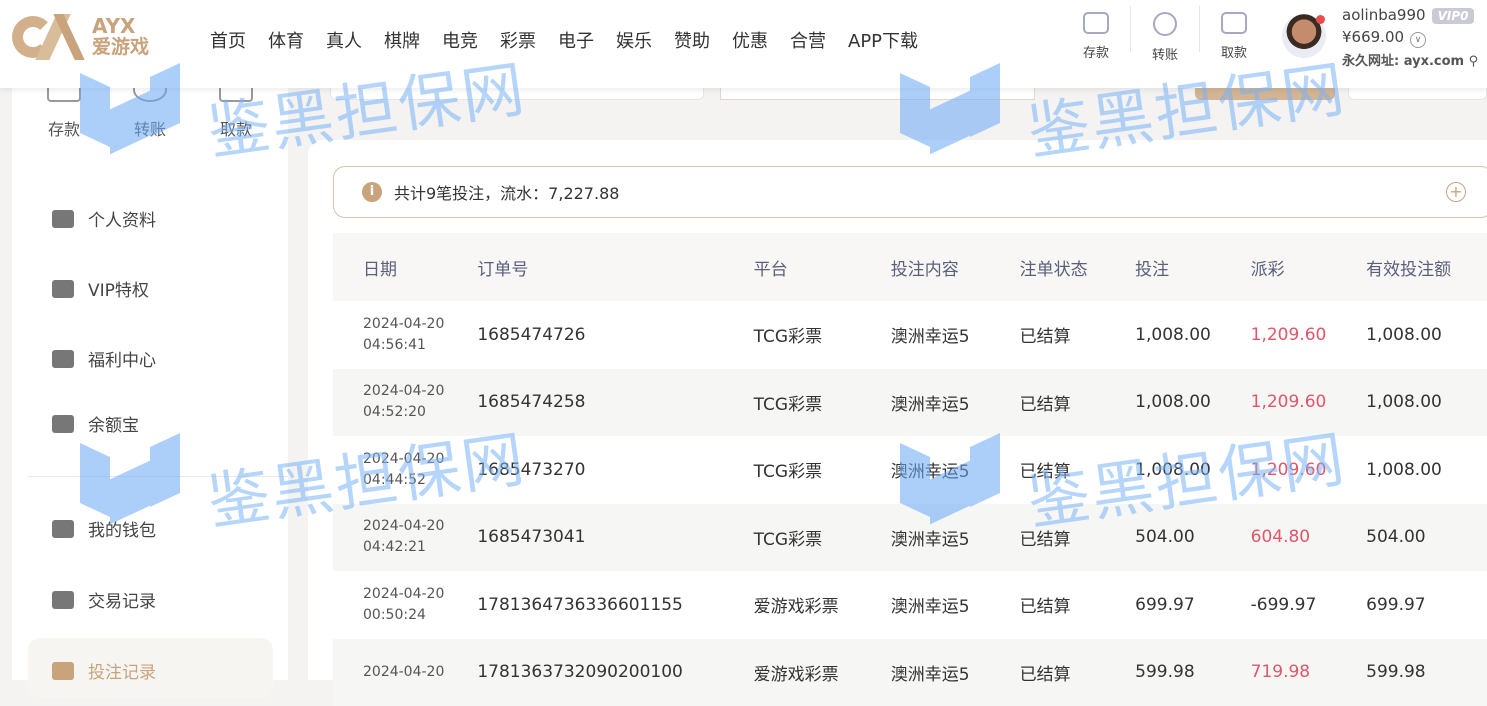 The height and width of the screenshot is (706, 1487). Describe the element at coordinates (1192, 403) in the screenshot. I see `bet-cell: 1,008.00` at that location.